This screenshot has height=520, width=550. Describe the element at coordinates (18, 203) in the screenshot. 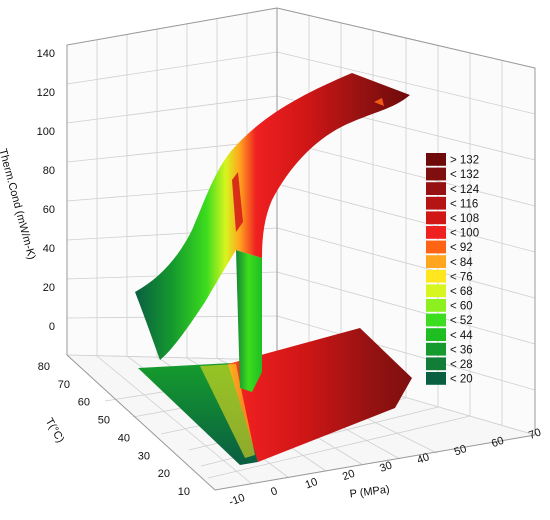

I see `z-axis-title: Therm.Cond (mW/m-K)` at that location.